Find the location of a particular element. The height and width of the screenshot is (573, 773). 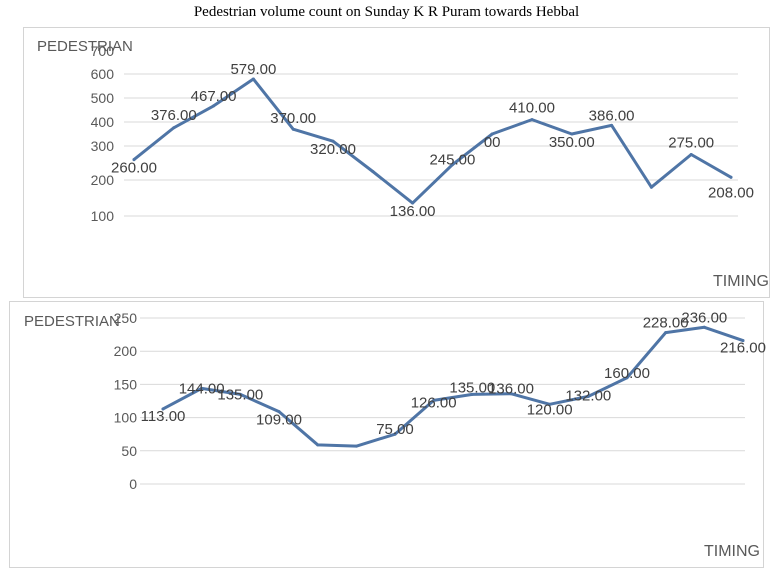

data-label: 126.00 is located at coordinates (434, 402).